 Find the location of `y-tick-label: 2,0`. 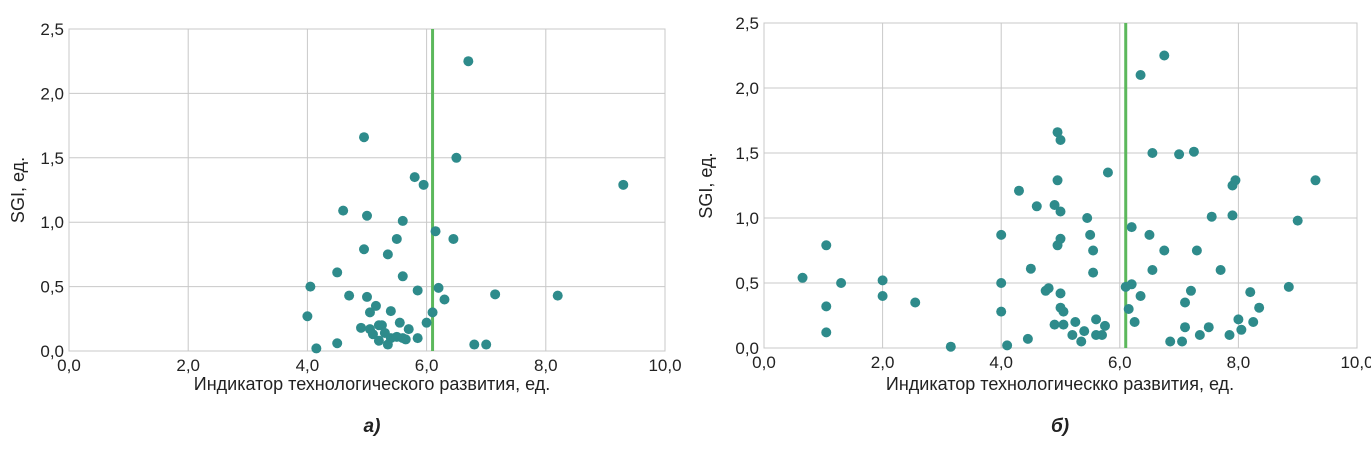

y-tick-label: 2,0 is located at coordinates (52, 93).